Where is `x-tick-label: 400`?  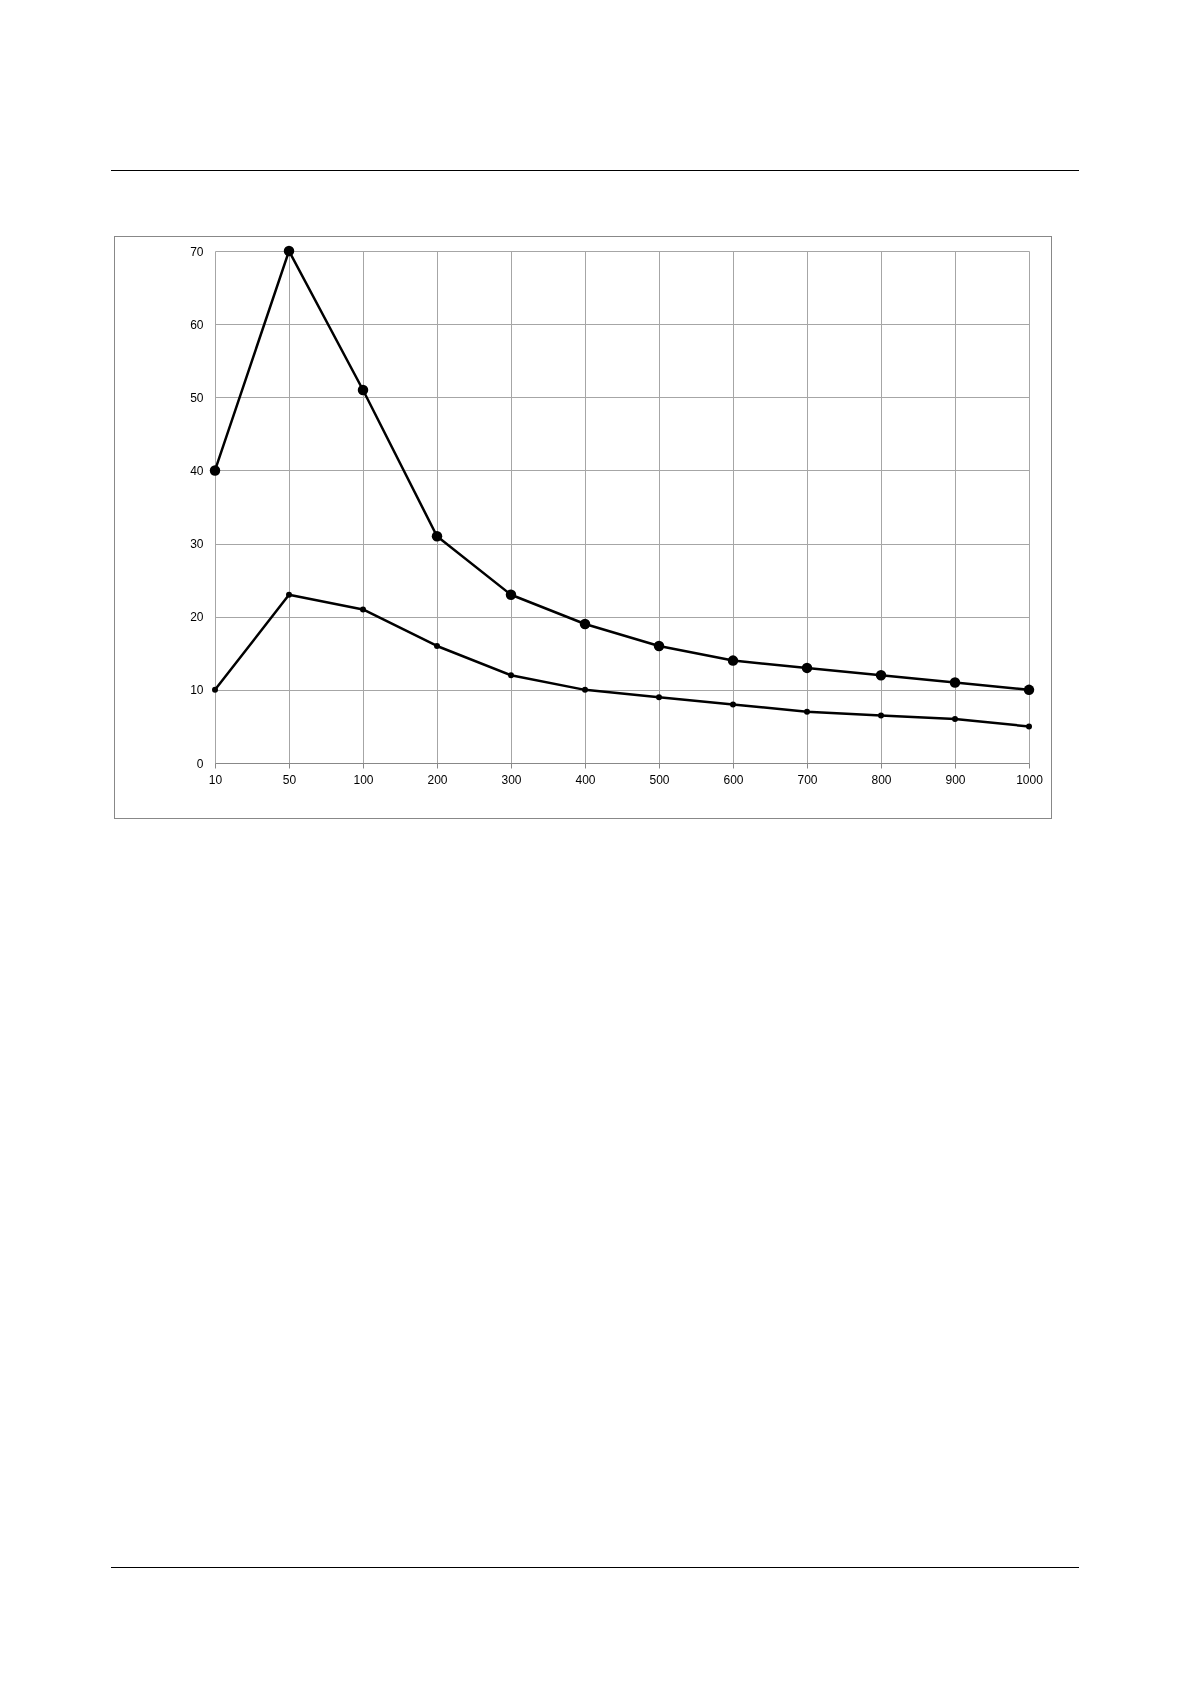 x-tick-label: 400 is located at coordinates (585, 779).